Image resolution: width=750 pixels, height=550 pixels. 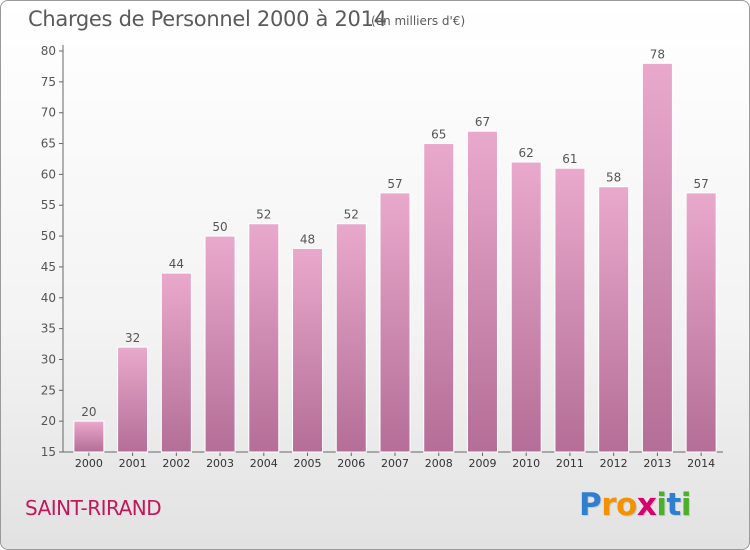 I want to click on x-tick-label: 2014, so click(x=701, y=463).